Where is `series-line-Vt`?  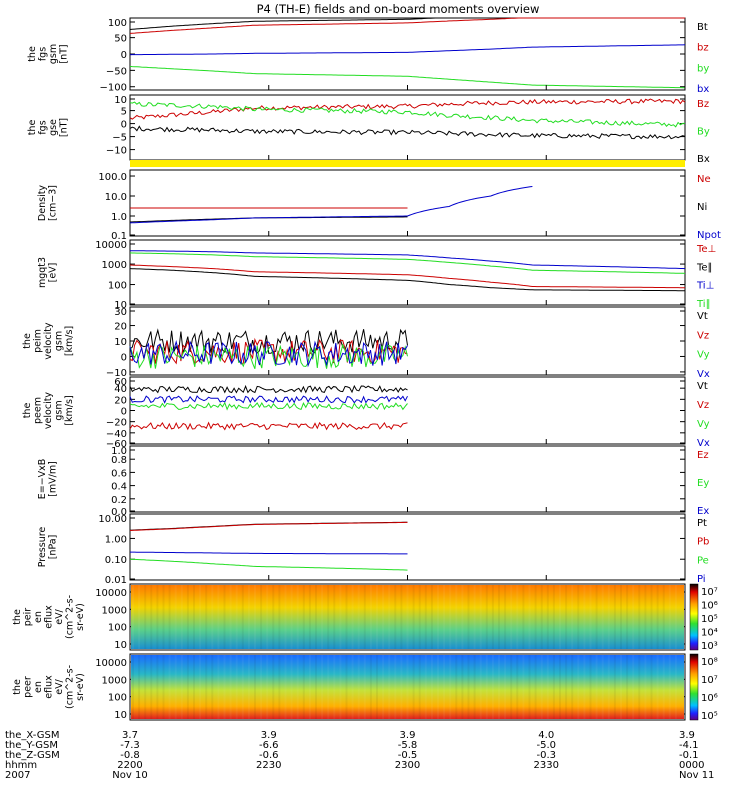 series-line-Vt is located at coordinates (268, 389).